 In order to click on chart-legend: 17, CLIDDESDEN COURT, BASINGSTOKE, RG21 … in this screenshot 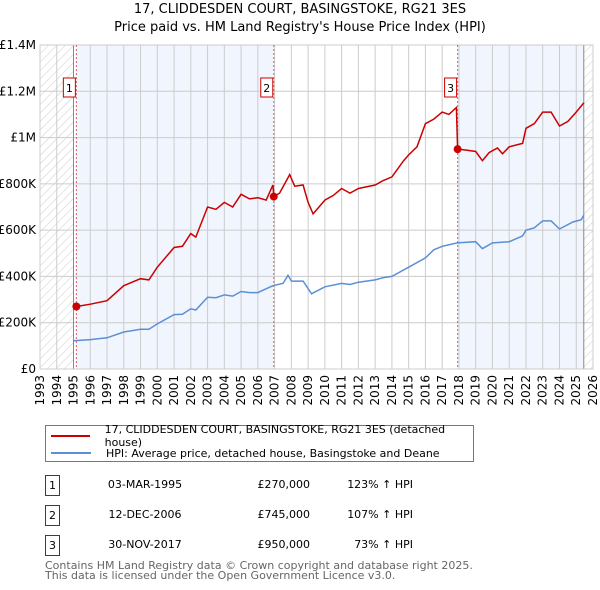, I will do `click(259, 442)`.